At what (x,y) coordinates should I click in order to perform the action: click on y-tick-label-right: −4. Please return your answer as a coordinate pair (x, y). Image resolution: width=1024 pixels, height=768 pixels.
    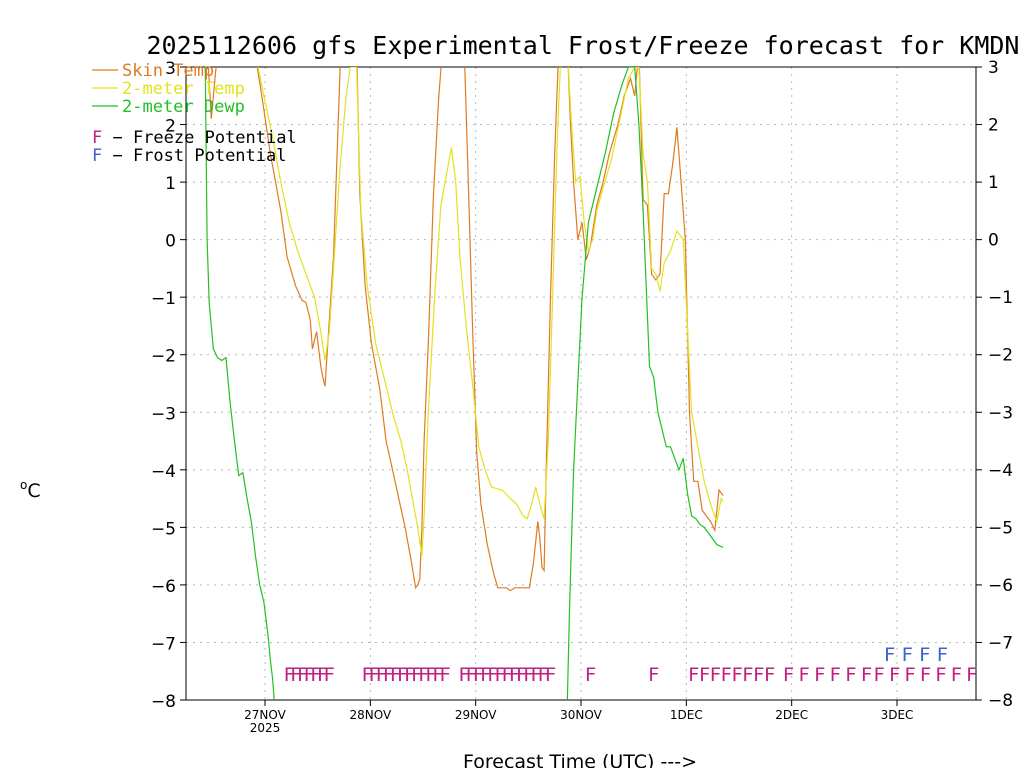
    Looking at the image, I should click on (1000, 471).